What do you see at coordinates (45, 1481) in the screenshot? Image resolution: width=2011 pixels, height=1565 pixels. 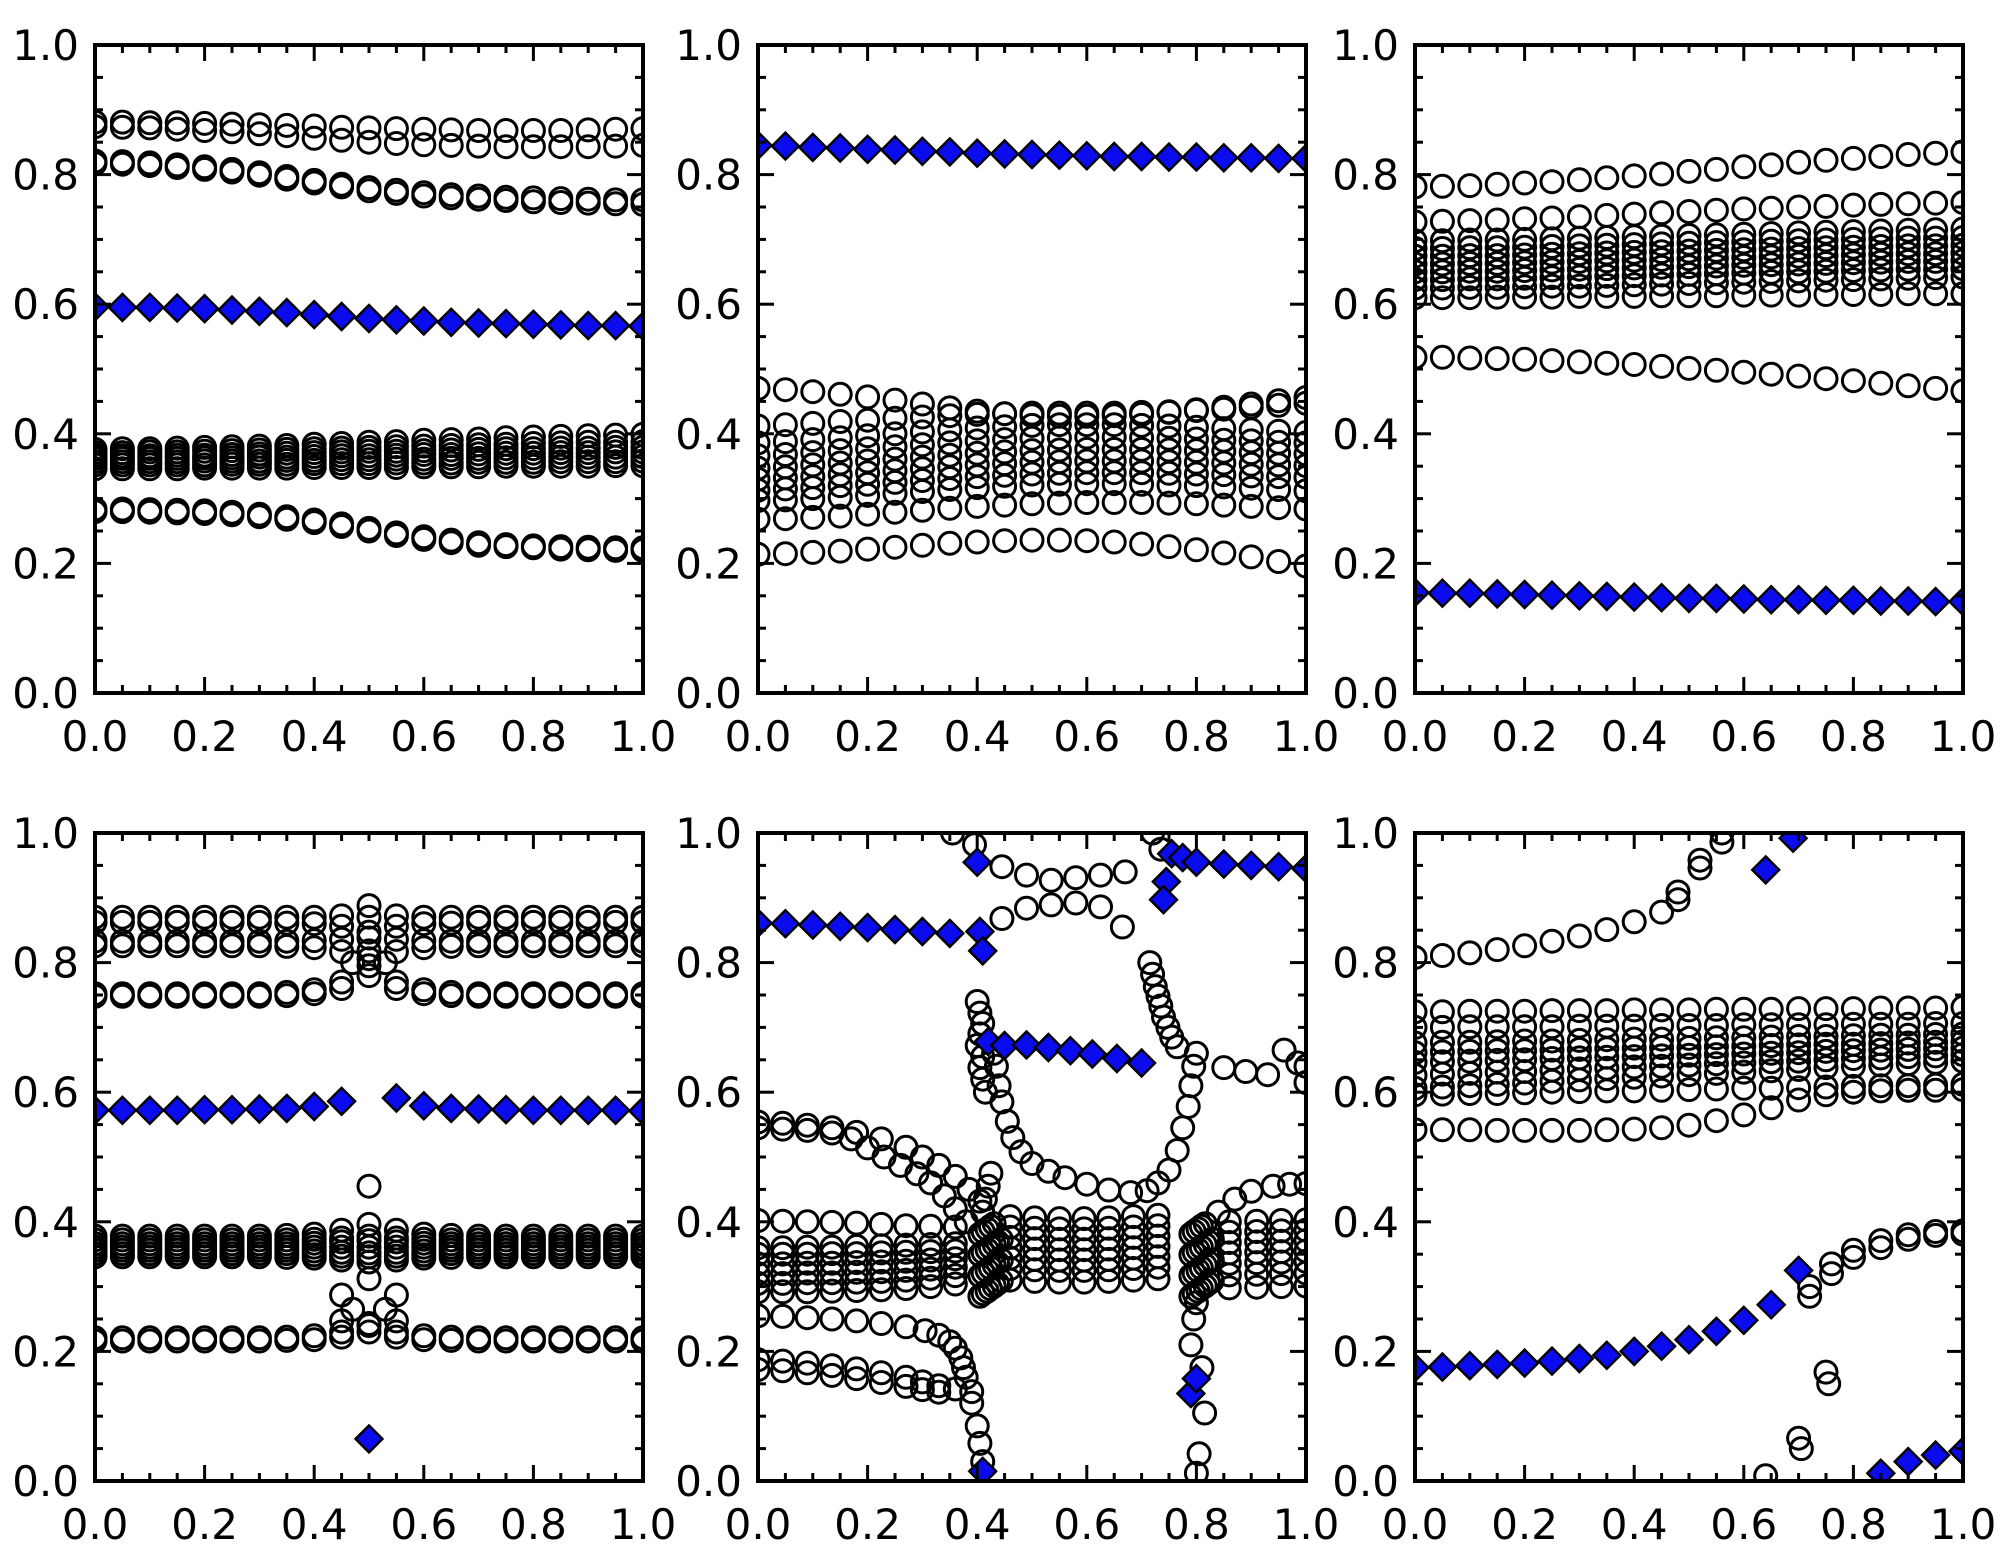 I see `y-tick-label: 0.0` at bounding box center [45, 1481].